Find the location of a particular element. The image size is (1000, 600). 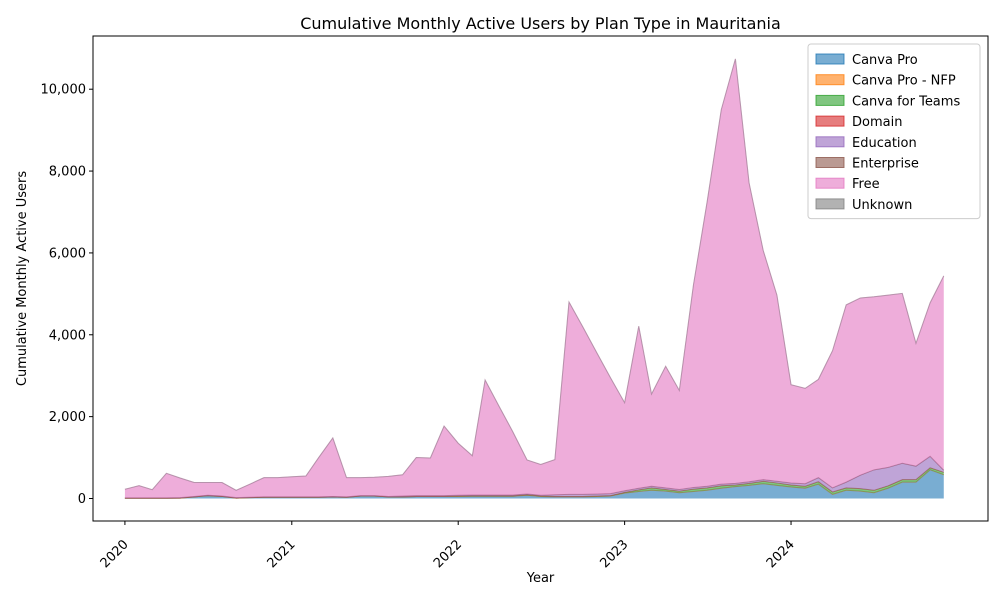

y-tick-label: 10,000 is located at coordinates (64, 90).